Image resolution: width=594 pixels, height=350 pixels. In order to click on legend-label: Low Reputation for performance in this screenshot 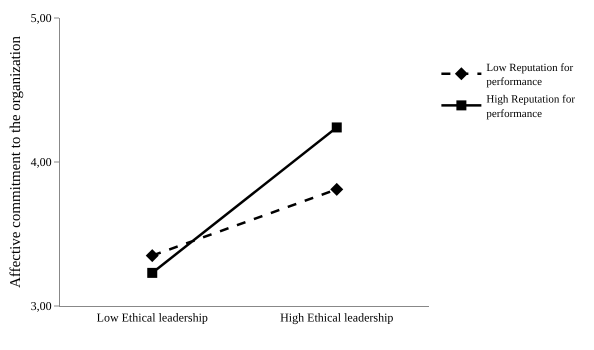, I will do `click(530, 75)`.